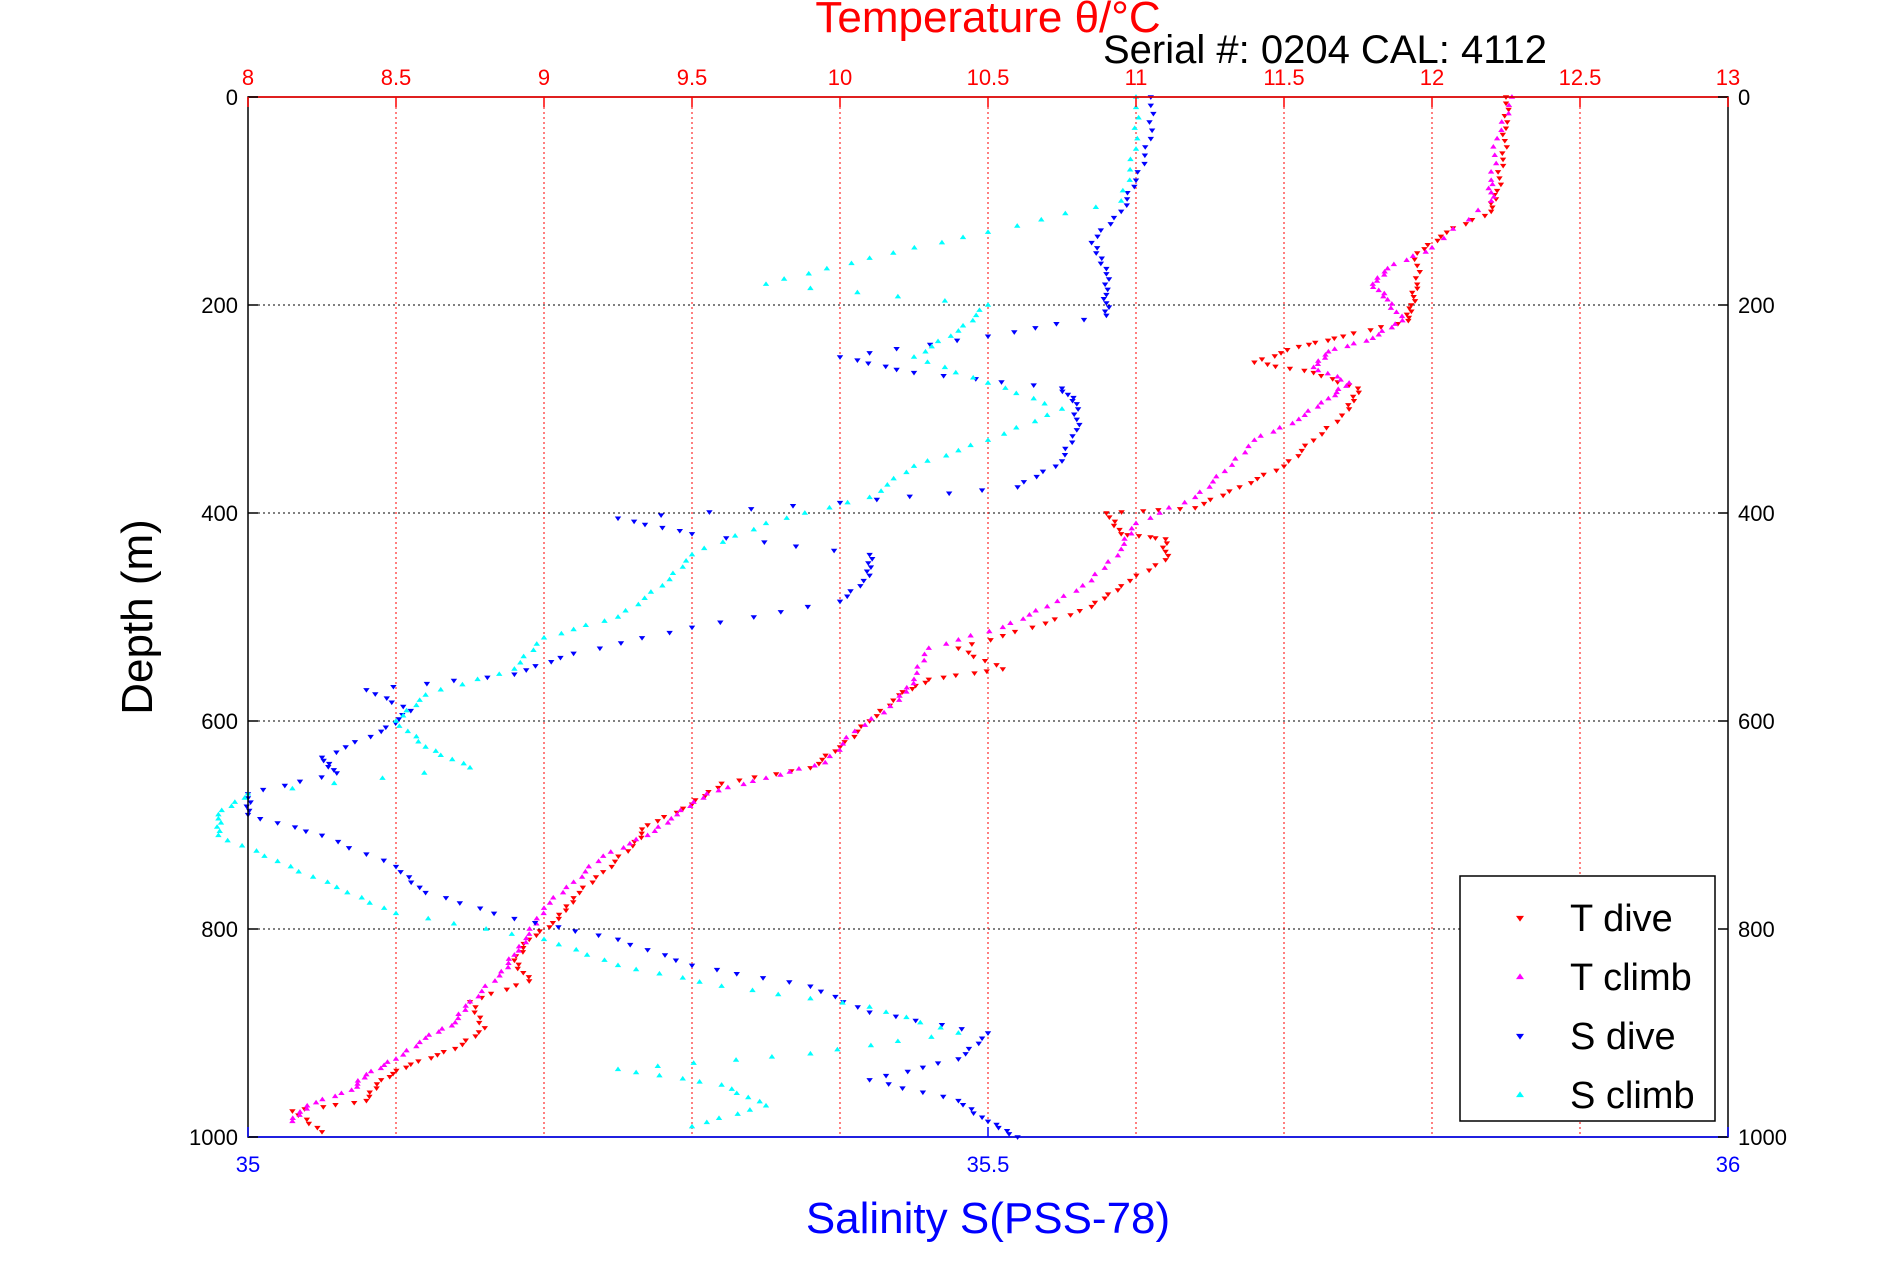 Image resolution: width=1891 pixels, height=1262 pixels. What do you see at coordinates (1744, 97) in the screenshot?
I see `depth-tick-label-right: 0` at bounding box center [1744, 97].